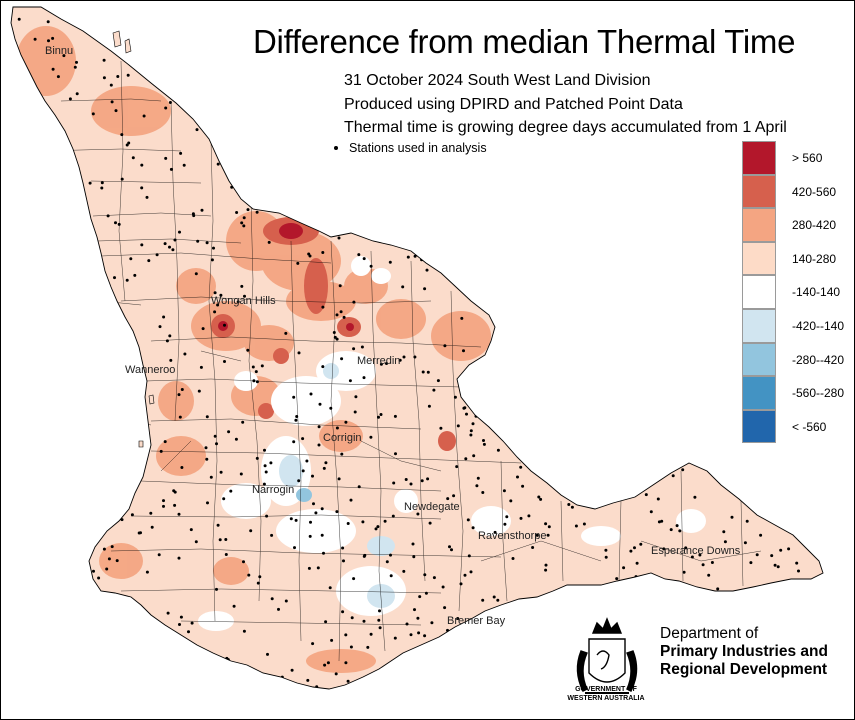 This screenshot has height=720, width=855. What do you see at coordinates (814, 191) in the screenshot?
I see `legend-label: 420-560` at bounding box center [814, 191].